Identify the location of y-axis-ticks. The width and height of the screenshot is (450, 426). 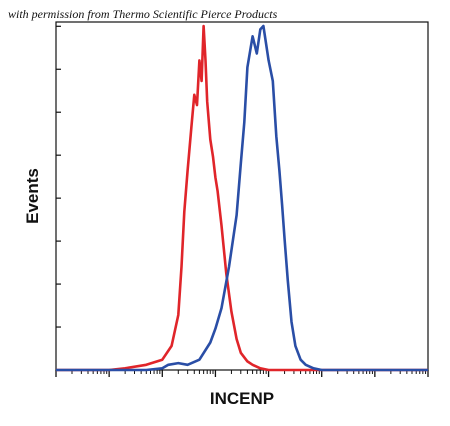
(58, 176).